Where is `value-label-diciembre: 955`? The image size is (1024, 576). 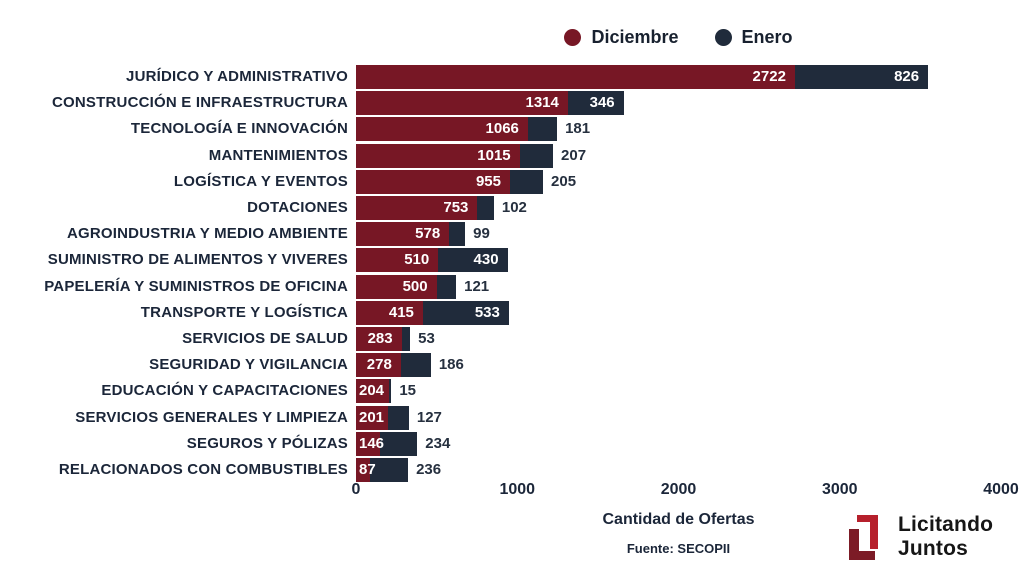 value-label-diciembre: 955 is located at coordinates (488, 181).